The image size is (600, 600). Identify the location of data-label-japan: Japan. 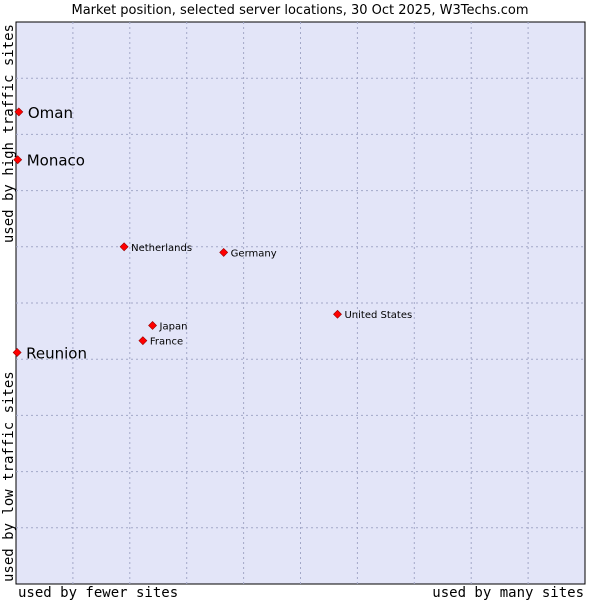
(173, 326).